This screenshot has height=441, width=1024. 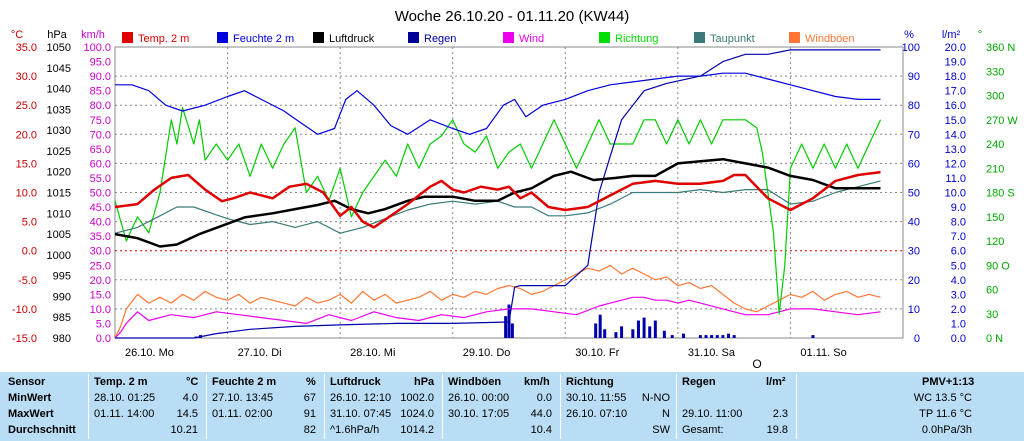 What do you see at coordinates (361, 398) in the screenshot?
I see `stats-press-time: 26.10. 12:10` at bounding box center [361, 398].